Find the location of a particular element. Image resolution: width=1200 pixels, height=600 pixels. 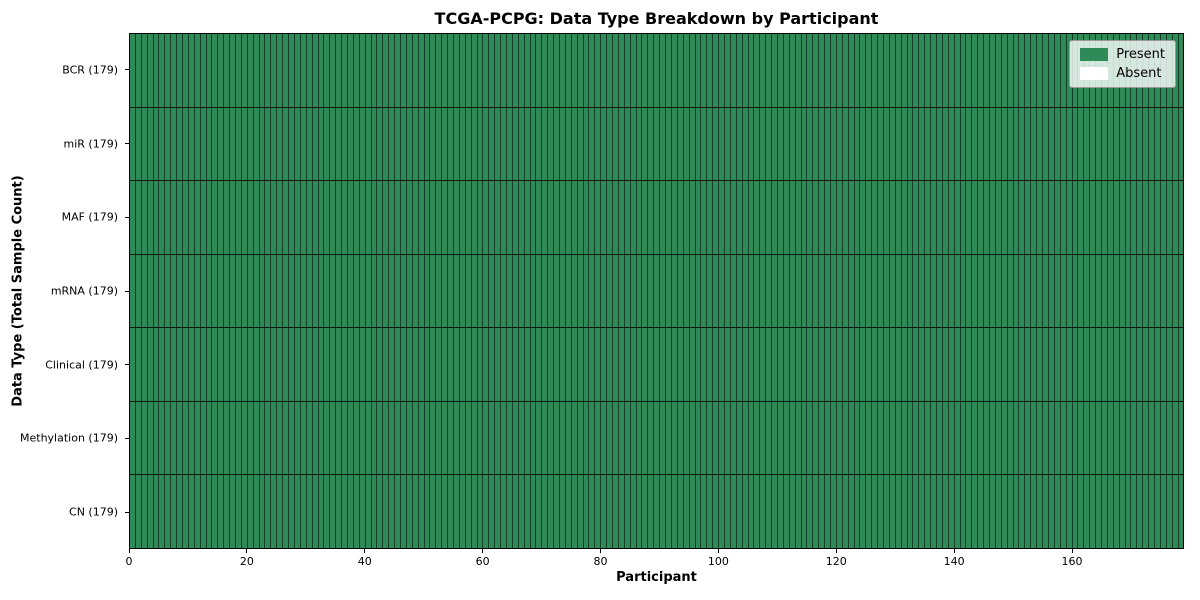

x-axis-label: Participant is located at coordinates (656, 577).